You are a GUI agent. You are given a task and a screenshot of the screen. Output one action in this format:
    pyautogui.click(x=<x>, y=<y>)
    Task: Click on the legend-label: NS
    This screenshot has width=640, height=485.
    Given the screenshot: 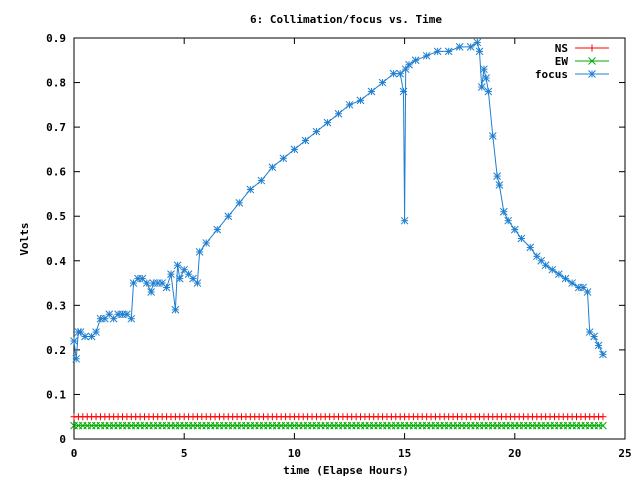 What is the action you would take?
    pyautogui.click(x=561, y=48)
    